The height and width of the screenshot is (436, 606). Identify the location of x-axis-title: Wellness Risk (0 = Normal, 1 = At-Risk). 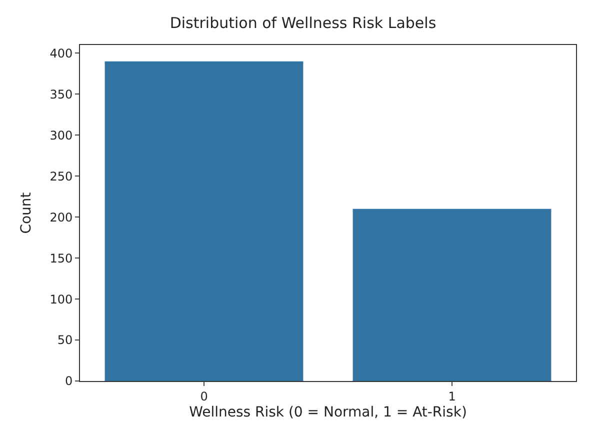
(328, 412).